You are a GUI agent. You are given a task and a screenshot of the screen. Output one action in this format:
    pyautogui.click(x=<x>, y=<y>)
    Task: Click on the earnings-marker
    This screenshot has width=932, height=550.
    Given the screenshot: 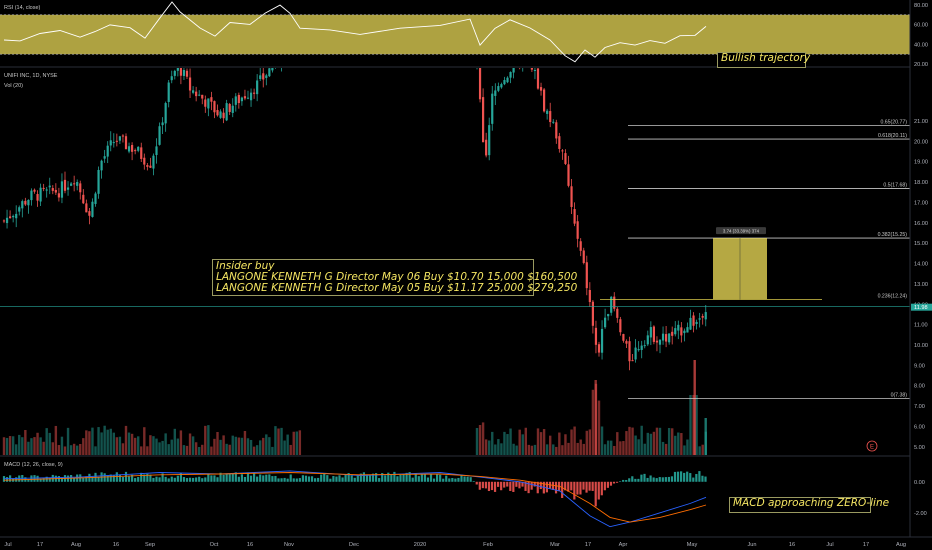 What is the action you would take?
    pyautogui.click(x=872, y=446)
    